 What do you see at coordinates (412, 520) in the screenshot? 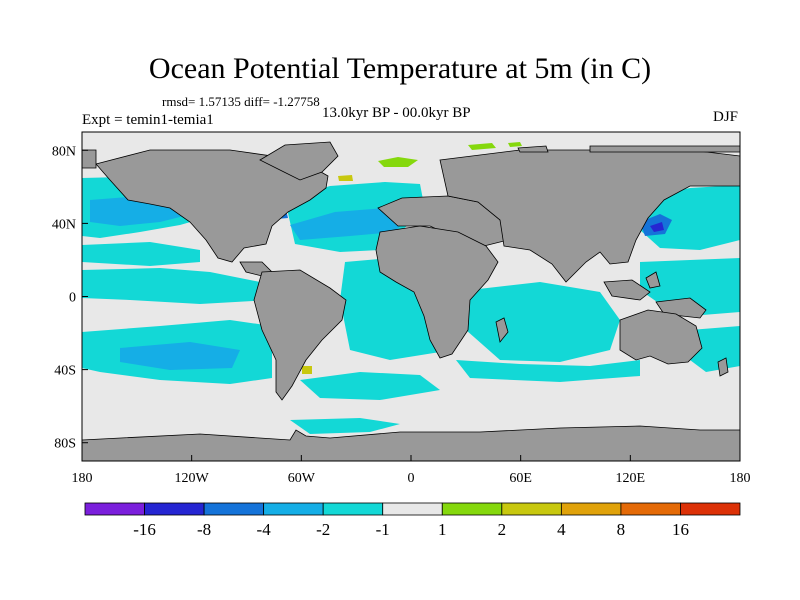
I see `colorbar: -16 -8 -4 -2 -1 1 2 4 8 16` at bounding box center [412, 520].